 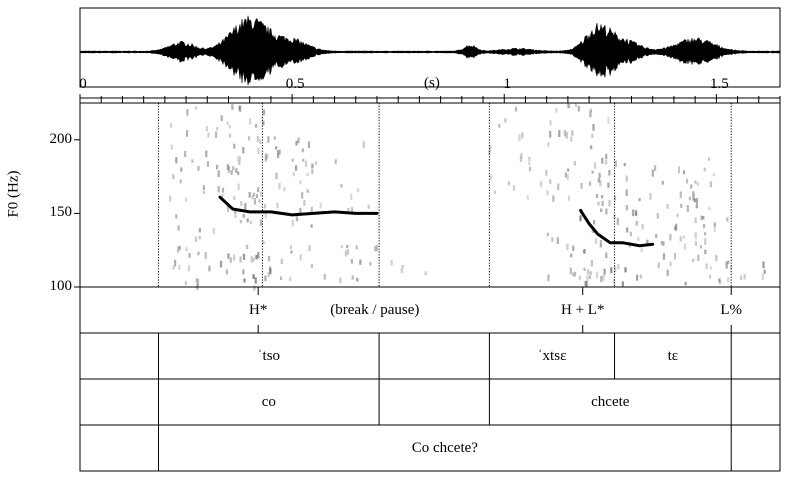 What do you see at coordinates (430, 98) in the screenshot?
I see `time-axis-ticks` at bounding box center [430, 98].